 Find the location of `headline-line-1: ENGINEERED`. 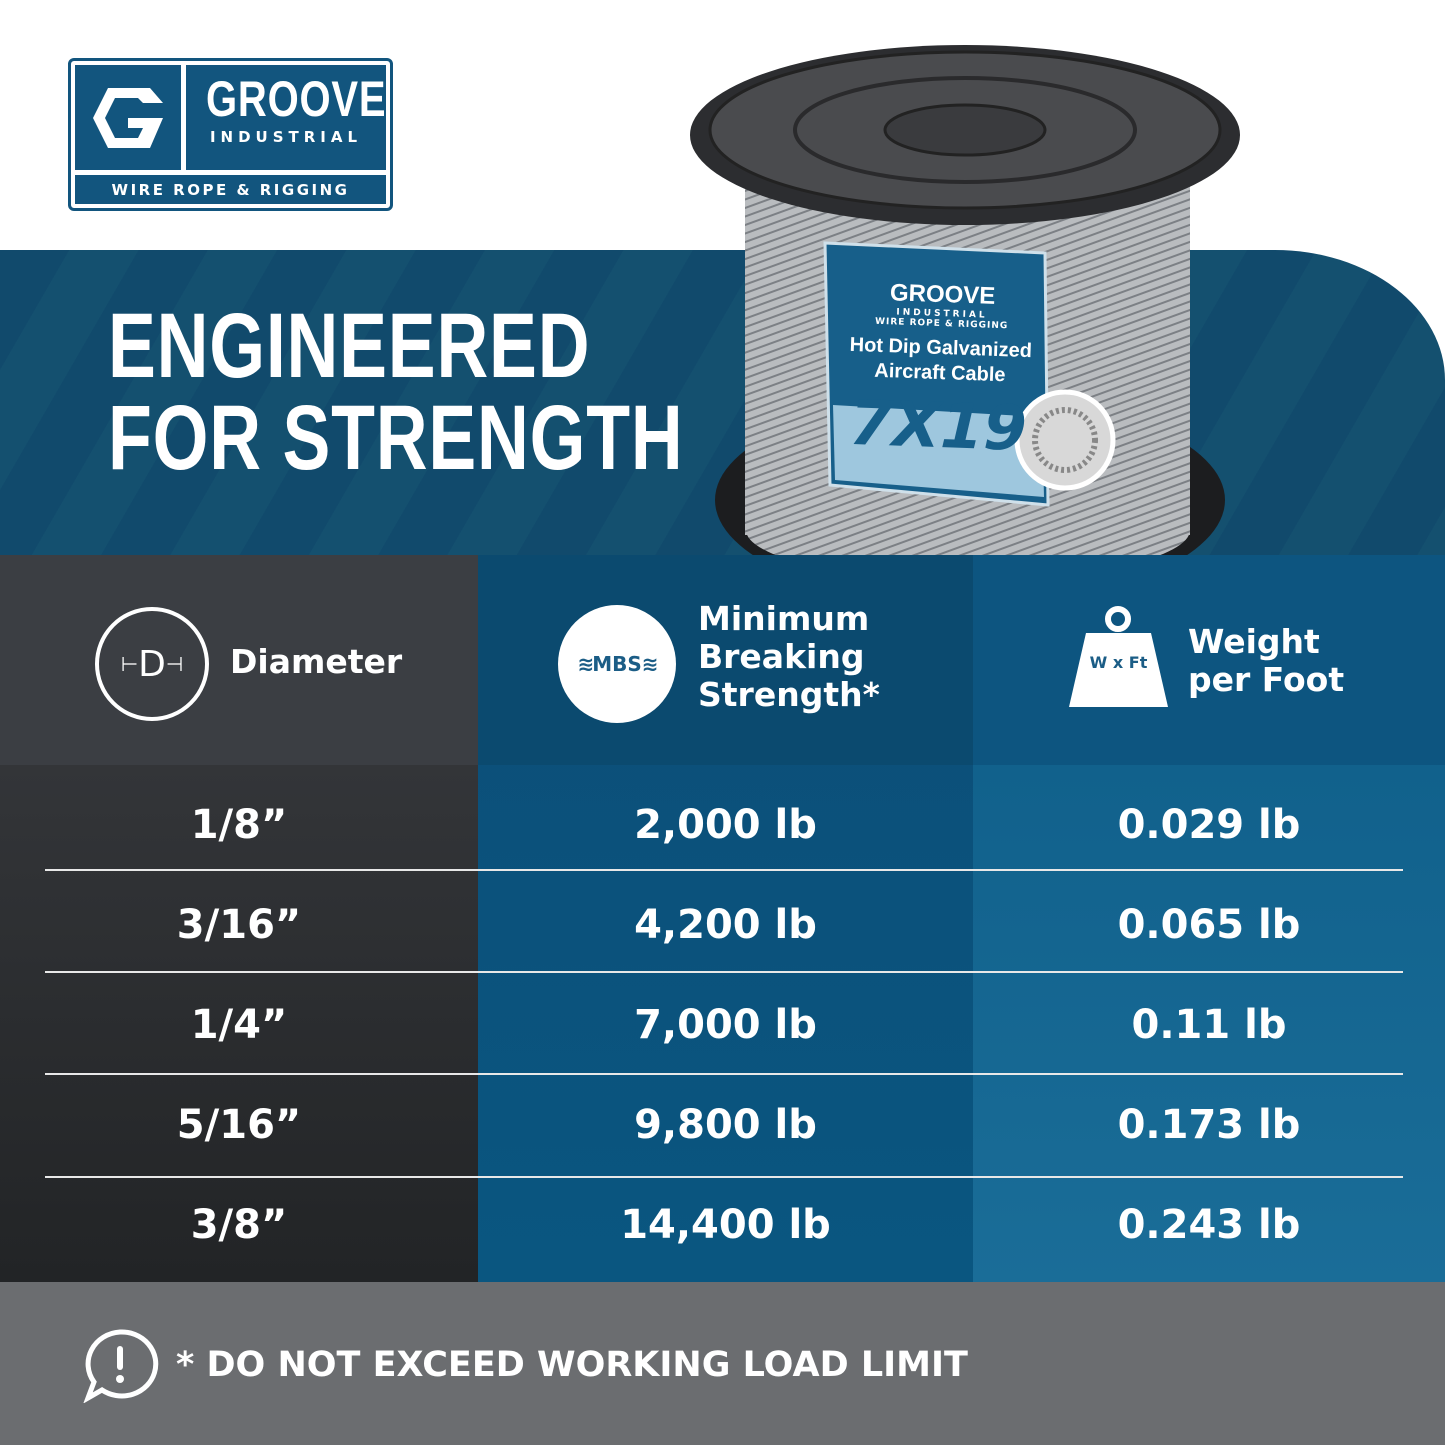

headline-line-1: ENGINEERED is located at coordinates (349, 346).